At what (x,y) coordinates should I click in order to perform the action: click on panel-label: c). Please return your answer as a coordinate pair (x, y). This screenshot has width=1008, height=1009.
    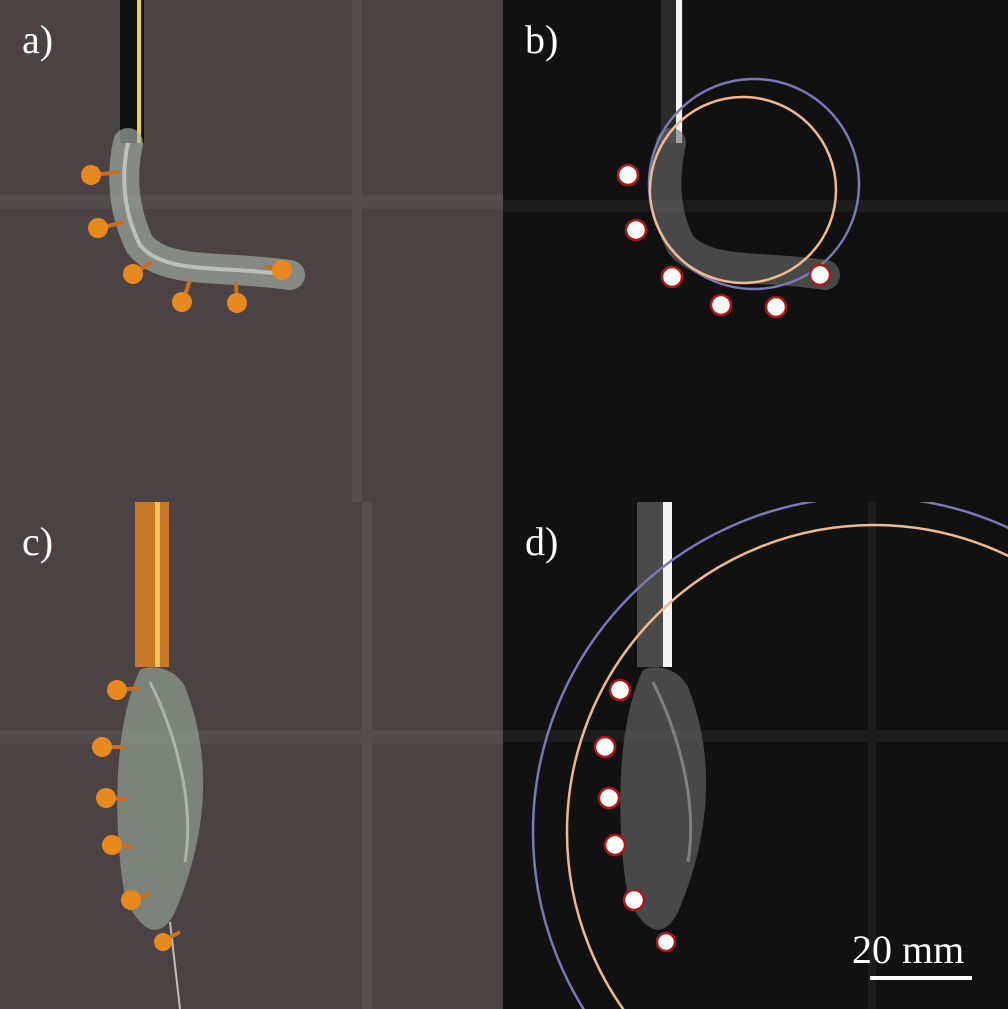
    Looking at the image, I should click on (38, 541).